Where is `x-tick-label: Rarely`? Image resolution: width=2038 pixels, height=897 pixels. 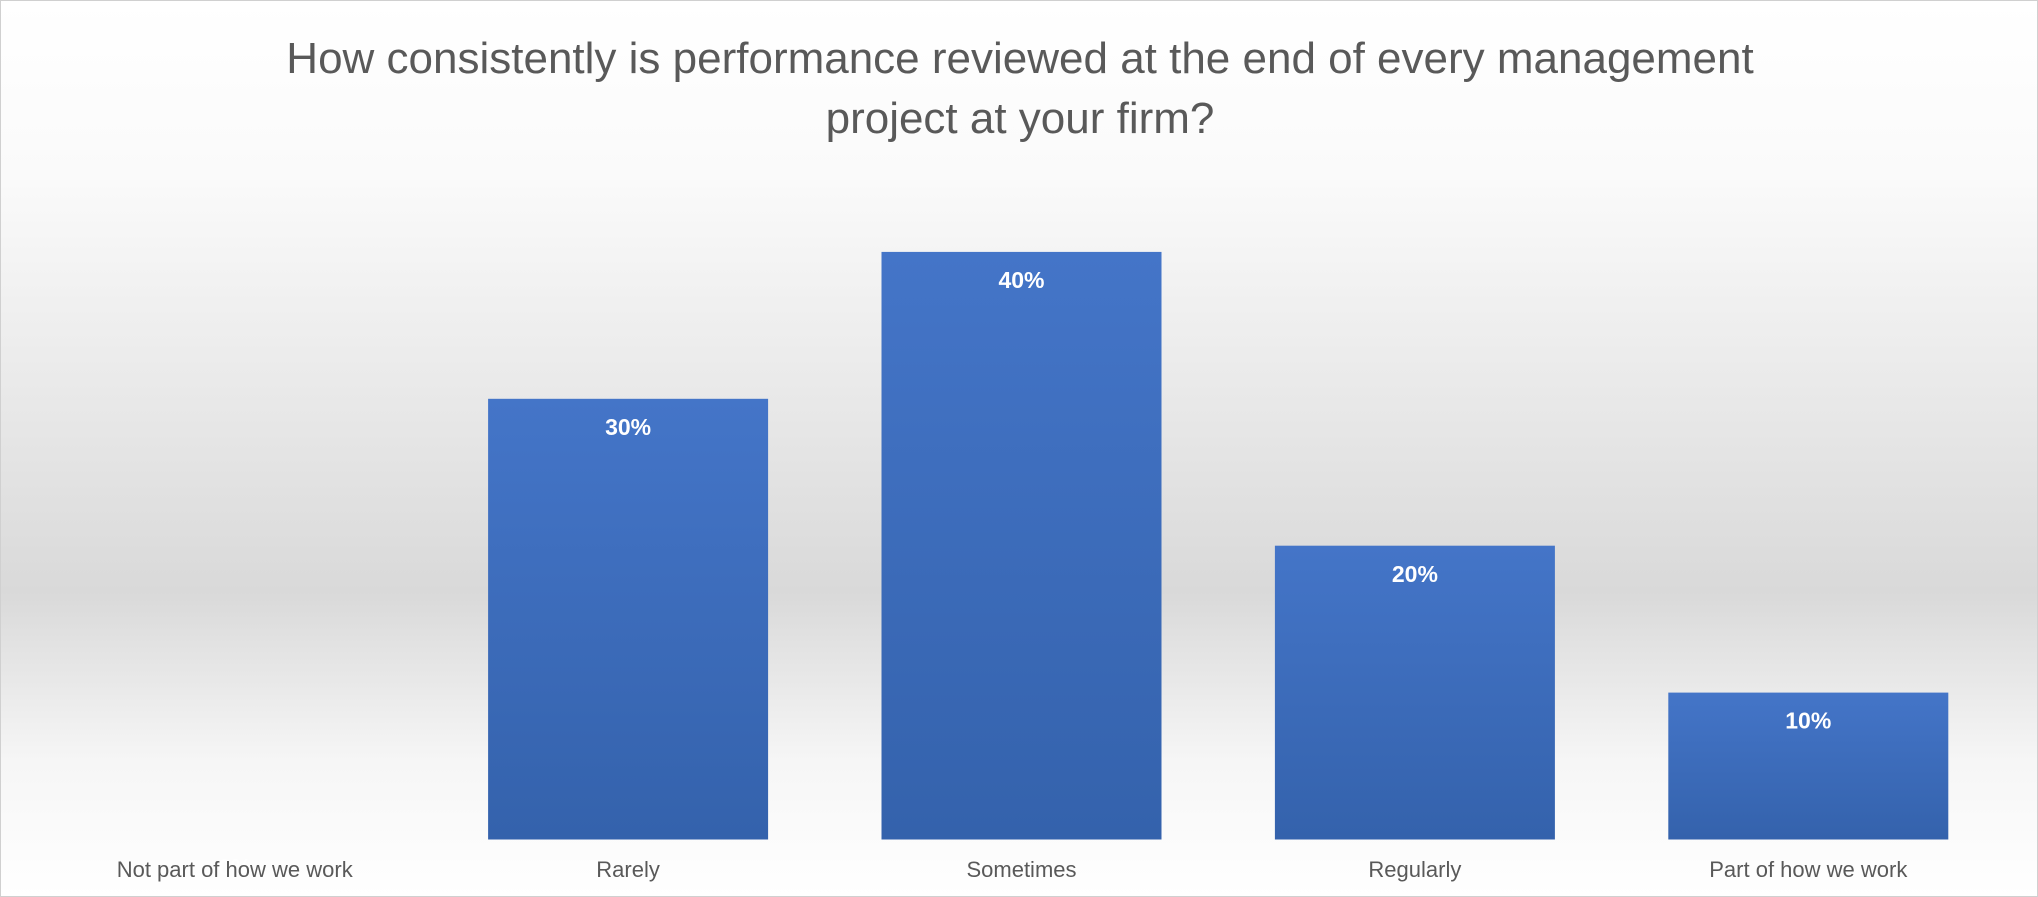
x-tick-label: Rarely is located at coordinates (628, 869).